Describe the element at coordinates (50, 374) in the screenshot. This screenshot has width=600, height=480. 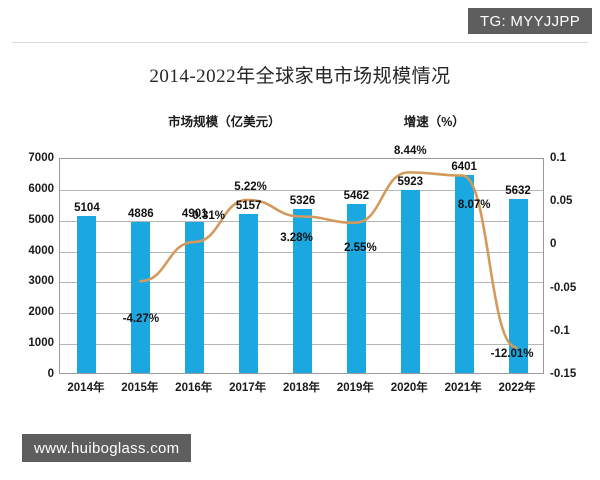
I see `y-axis-left-tick: 0` at that location.